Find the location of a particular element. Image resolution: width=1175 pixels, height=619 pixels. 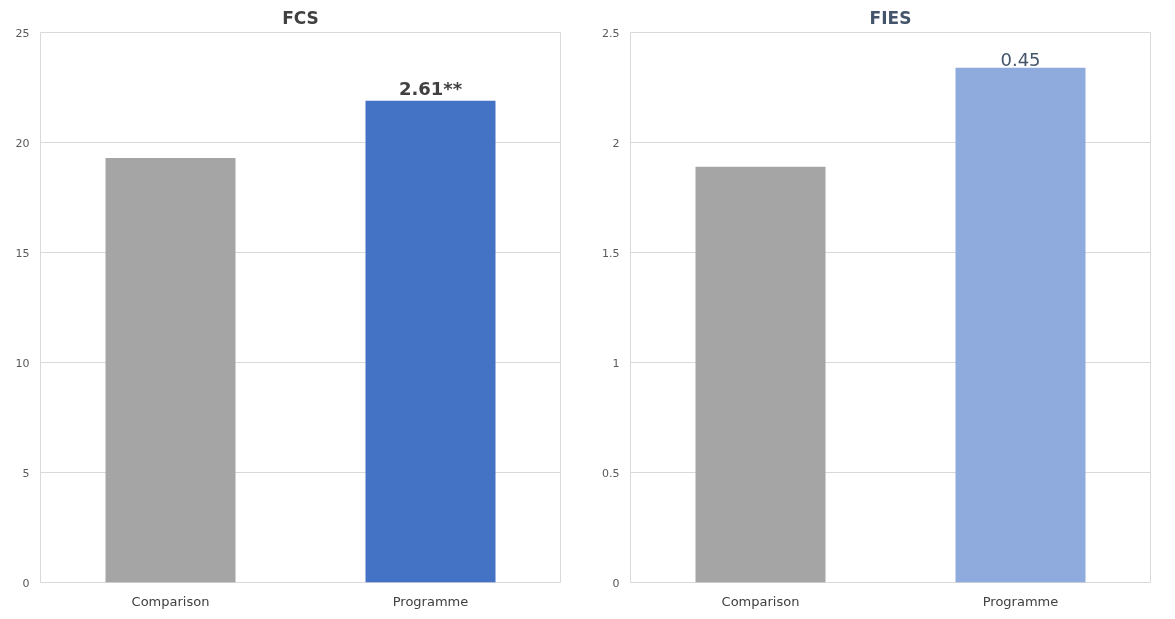

y-tick-label: 0.5 is located at coordinates (611, 473).